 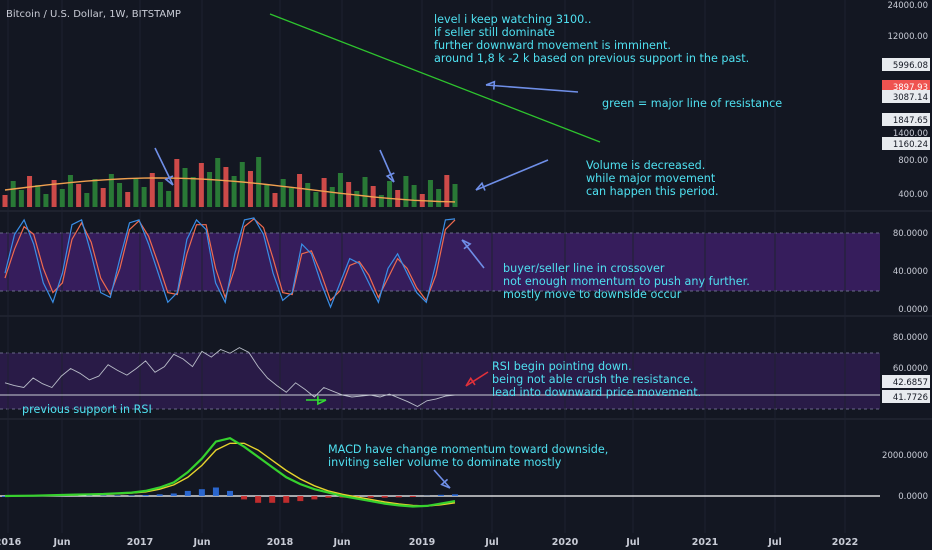 I want to click on time-tick-label: 2021, so click(x=705, y=542).